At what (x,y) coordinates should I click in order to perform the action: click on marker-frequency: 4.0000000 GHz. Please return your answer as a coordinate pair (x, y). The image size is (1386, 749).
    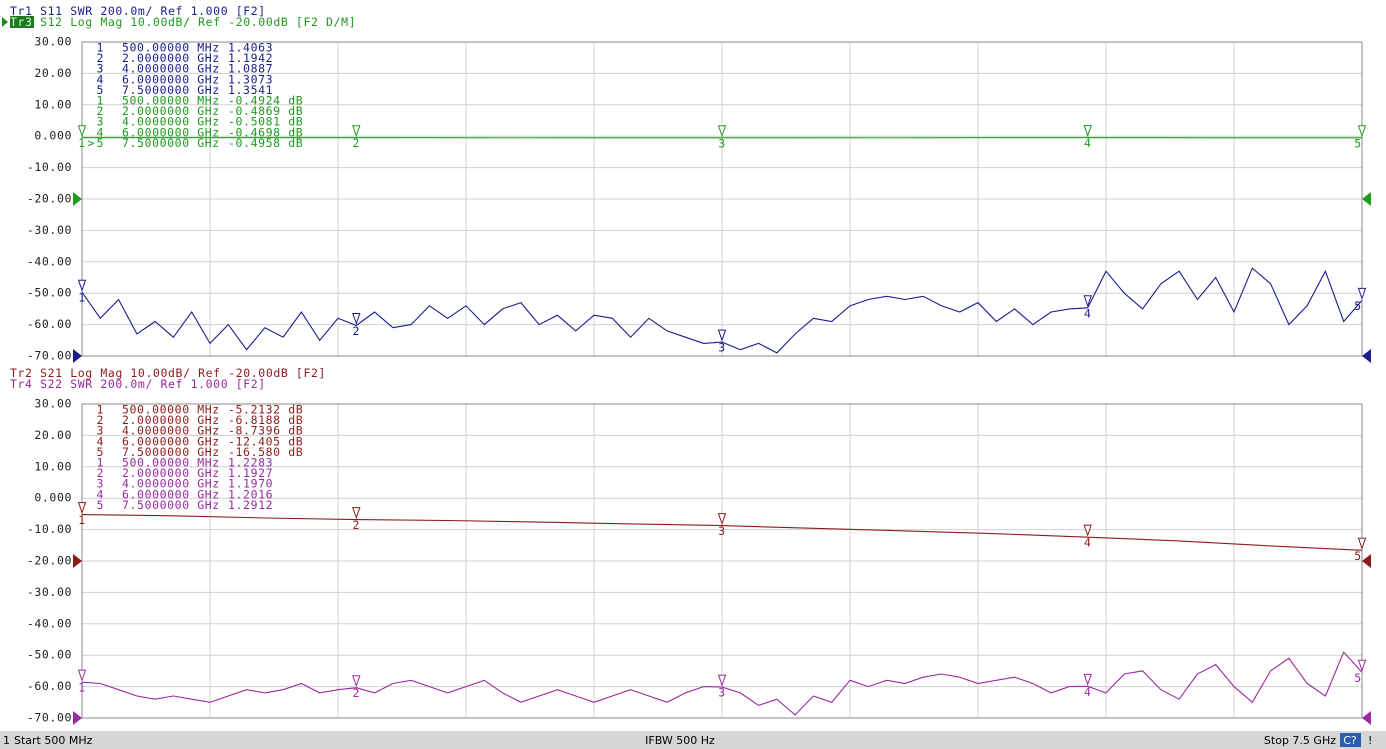
    Looking at the image, I should click on (171, 69).